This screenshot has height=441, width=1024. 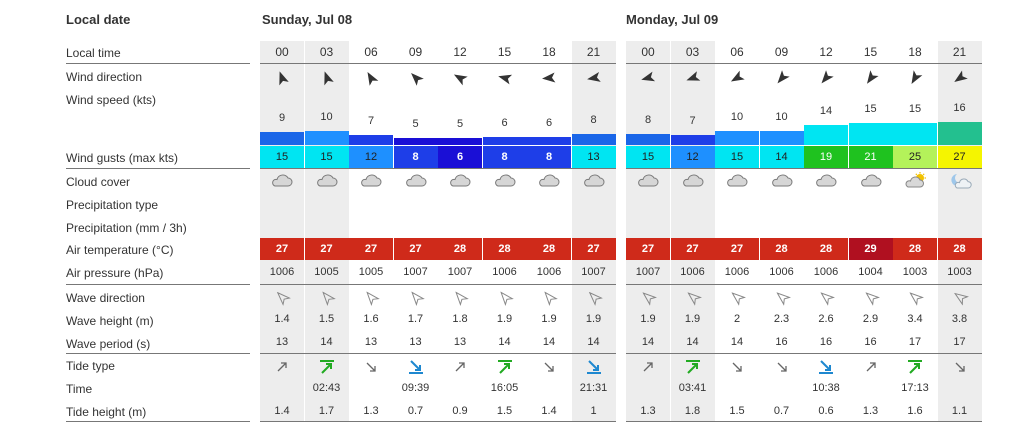 What do you see at coordinates (915, 411) in the screenshot?
I see `tide-height-cell: 1.6` at bounding box center [915, 411].